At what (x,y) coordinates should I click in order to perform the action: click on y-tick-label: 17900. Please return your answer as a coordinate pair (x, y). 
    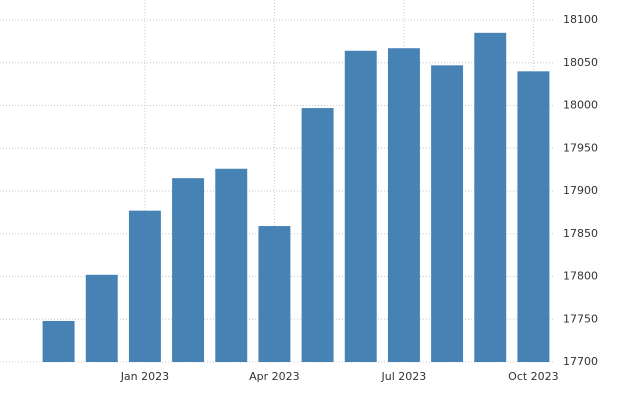
    Looking at the image, I should click on (580, 190).